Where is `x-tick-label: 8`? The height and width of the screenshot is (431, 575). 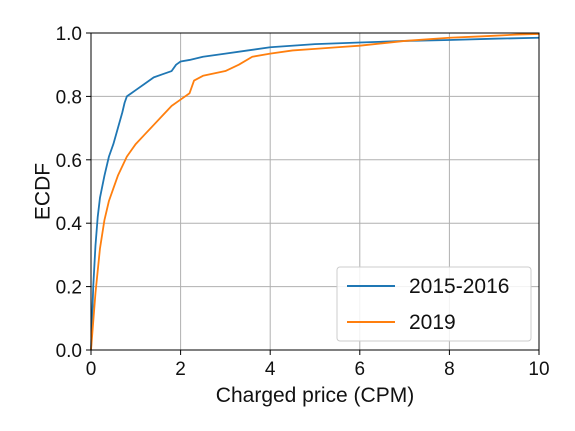 x-tick-label: 8 is located at coordinates (449, 369).